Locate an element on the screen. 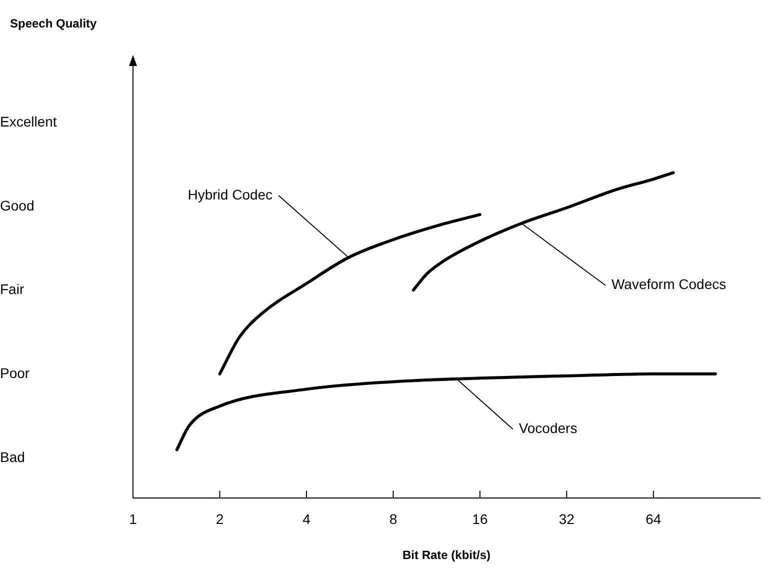 Image resolution: width=772 pixels, height=575 pixels. x-tick-label: 16 is located at coordinates (480, 519).